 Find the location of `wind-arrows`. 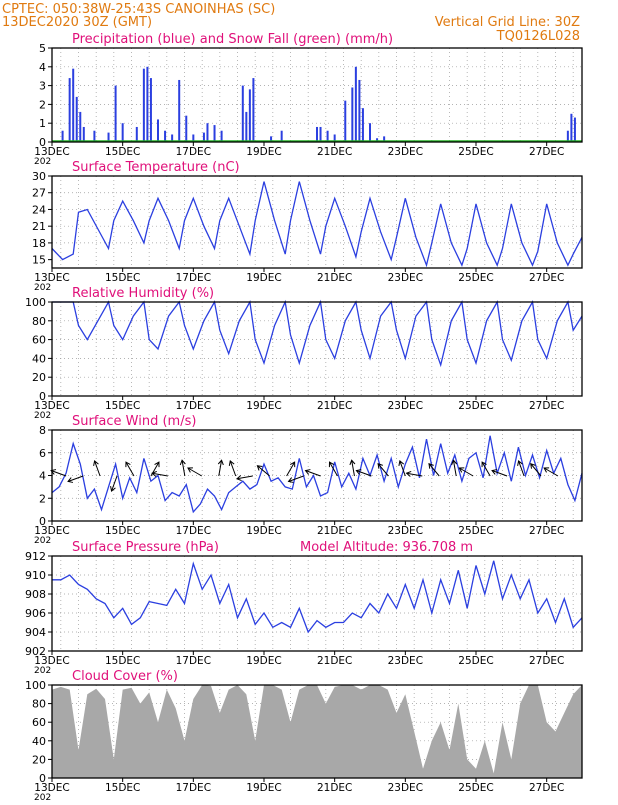

wind-arrows is located at coordinates (304, 475).